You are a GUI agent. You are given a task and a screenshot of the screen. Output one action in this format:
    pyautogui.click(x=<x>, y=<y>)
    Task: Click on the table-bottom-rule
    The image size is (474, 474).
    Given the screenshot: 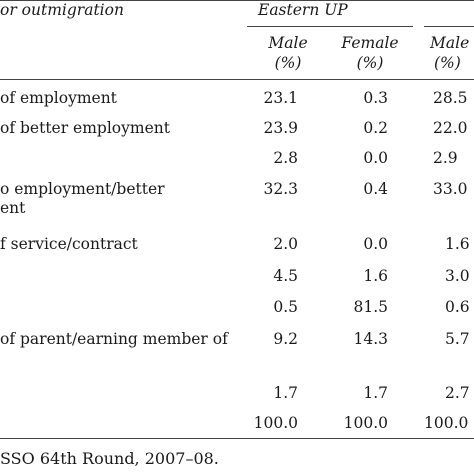 What is the action you would take?
    pyautogui.click(x=237, y=438)
    